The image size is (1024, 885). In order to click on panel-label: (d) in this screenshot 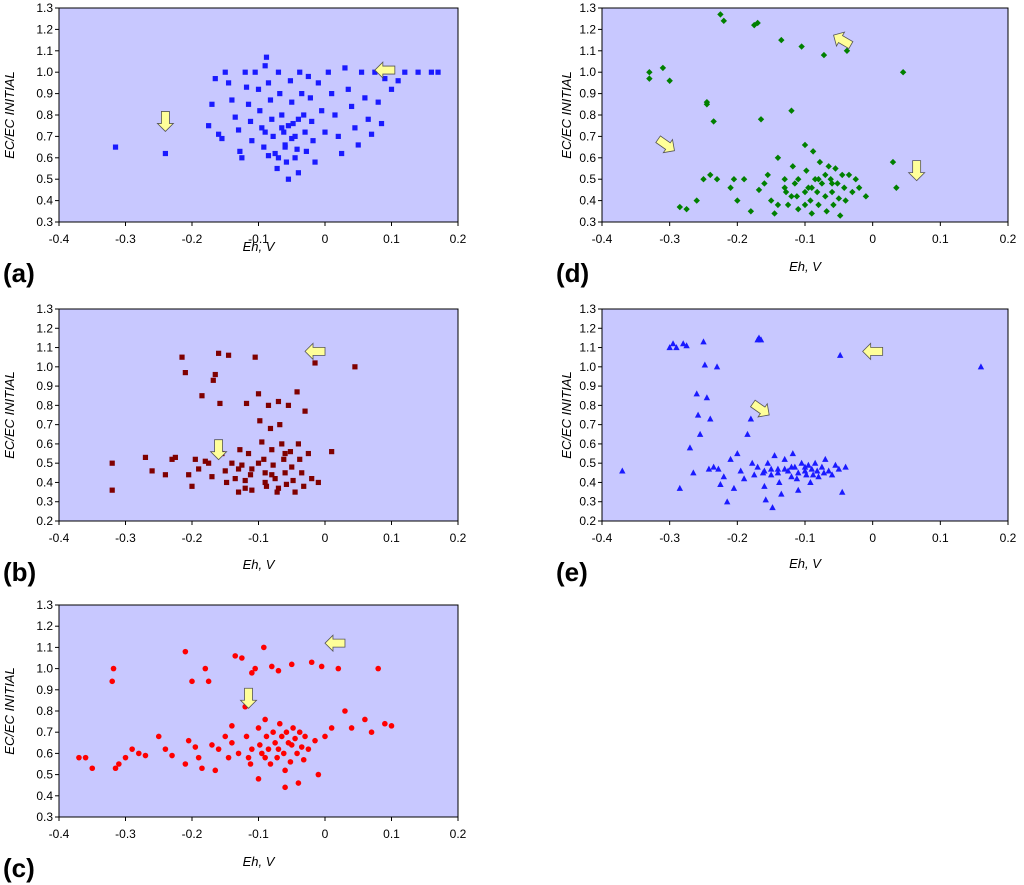, I will do `click(572, 273)`.